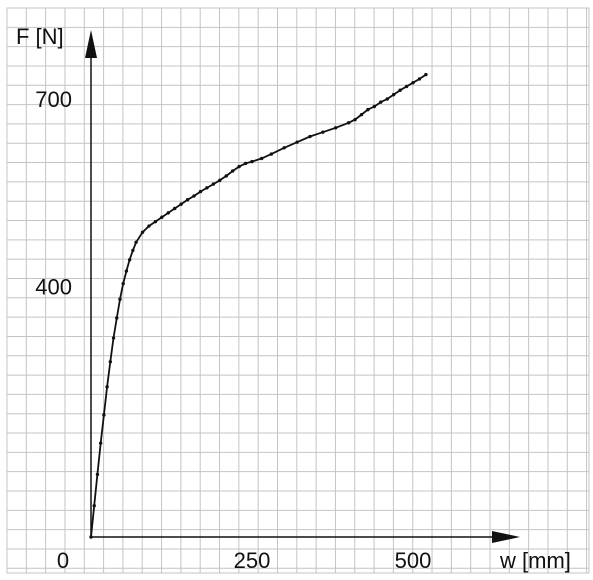 Image resolution: width=593 pixels, height=580 pixels. Describe the element at coordinates (252, 560) in the screenshot. I see `x-tick-label: 250` at that location.